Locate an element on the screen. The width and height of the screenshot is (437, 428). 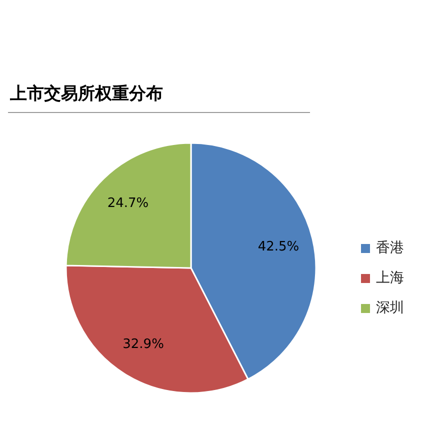
data-label: 42.5% is located at coordinates (279, 246).